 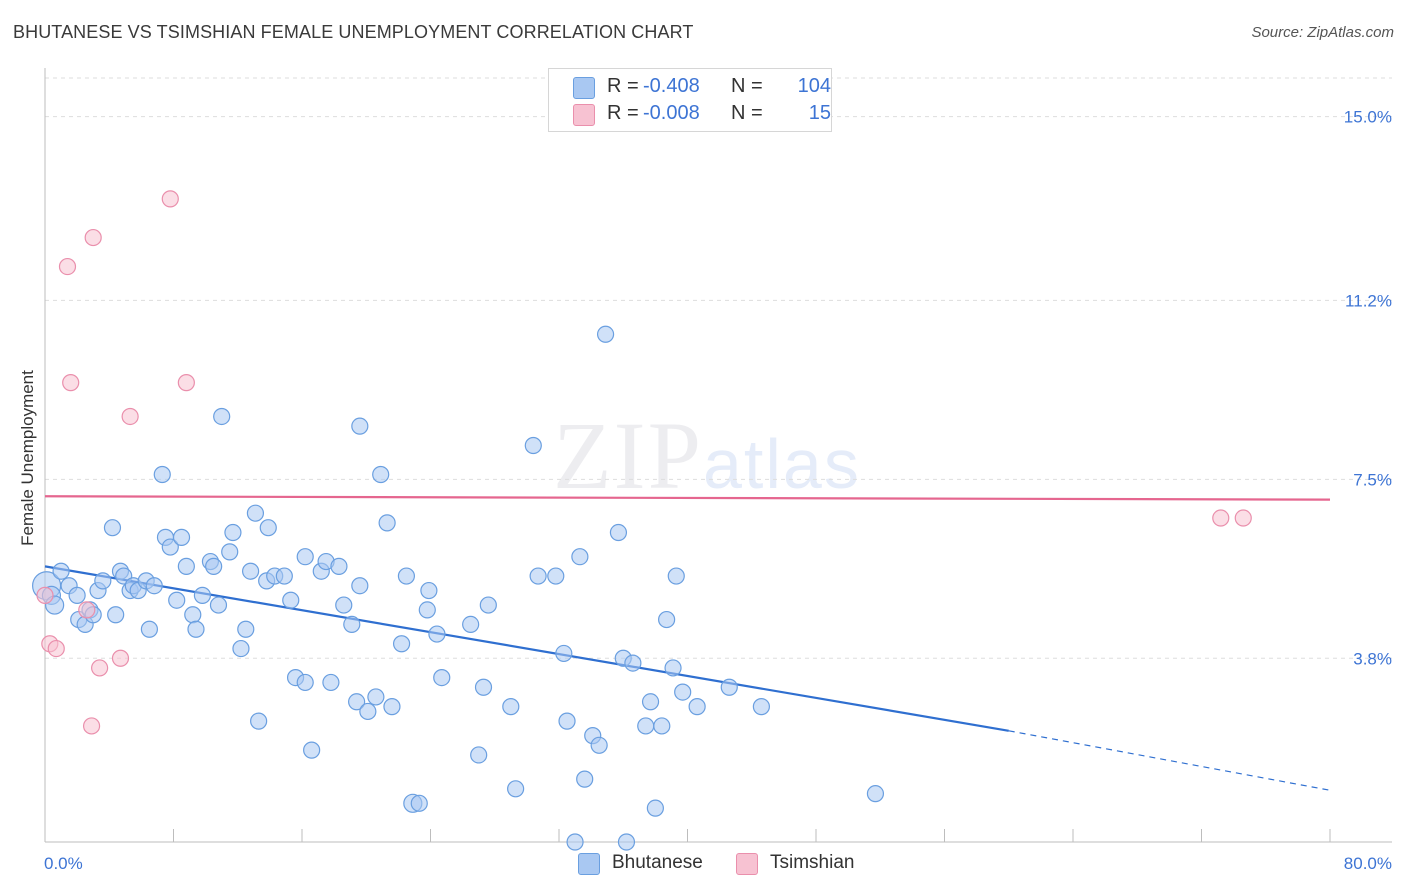 What do you see at coordinates (671, 113) in the screenshot?
I see `r-value: -0.008` at bounding box center [671, 113].